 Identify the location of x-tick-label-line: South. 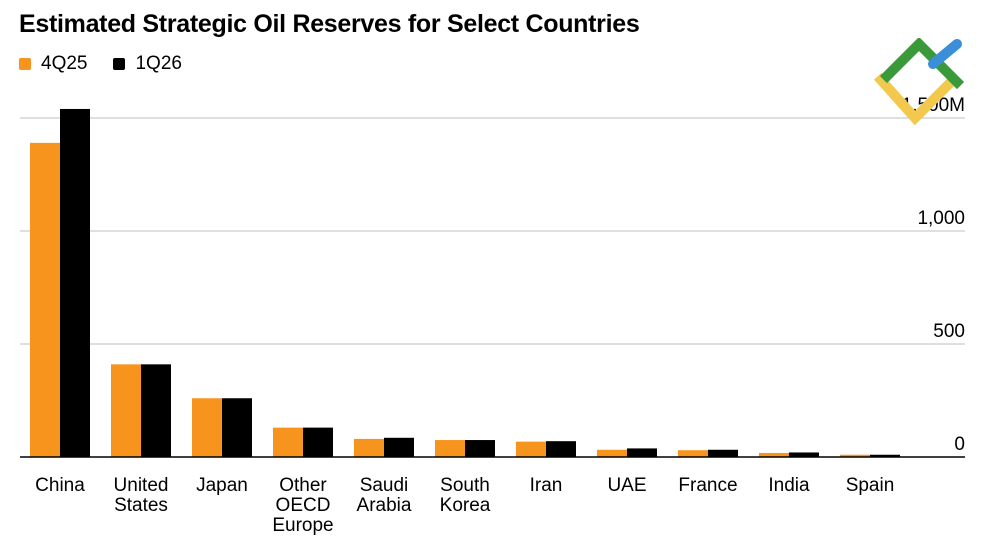
(465, 485).